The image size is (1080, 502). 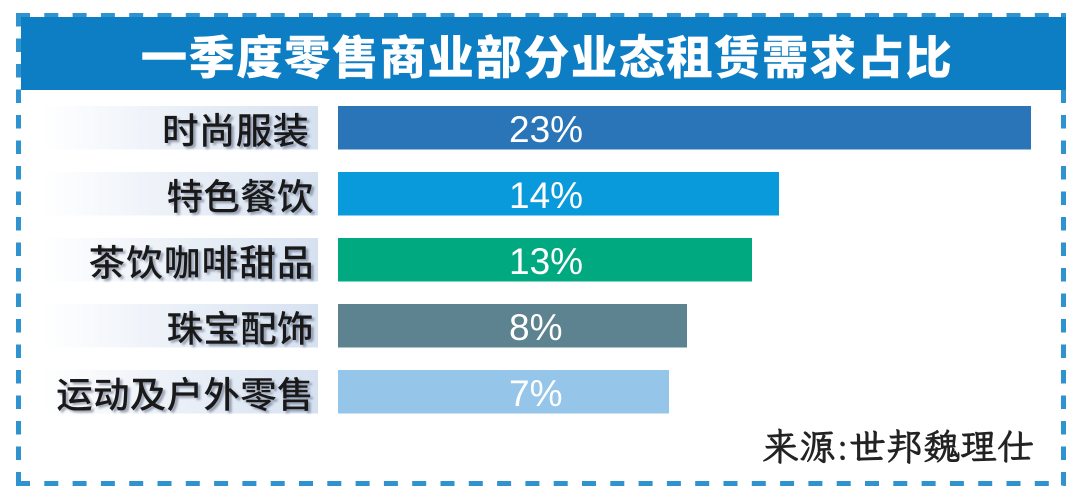 I want to click on svg-text: 23%, so click(x=546, y=129).